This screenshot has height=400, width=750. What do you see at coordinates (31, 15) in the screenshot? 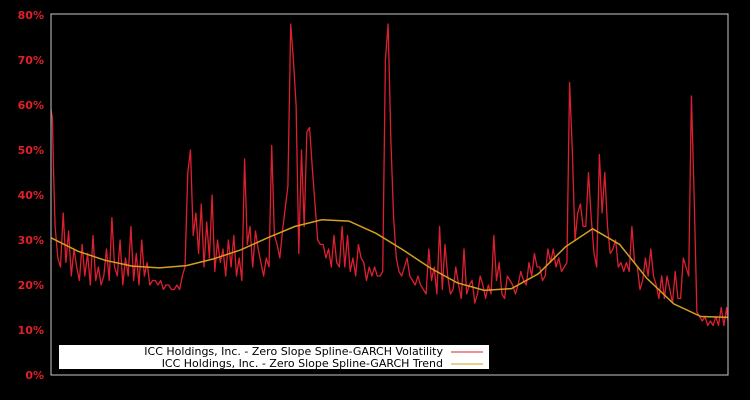
I see `y-tick-label: 80%` at bounding box center [31, 15].